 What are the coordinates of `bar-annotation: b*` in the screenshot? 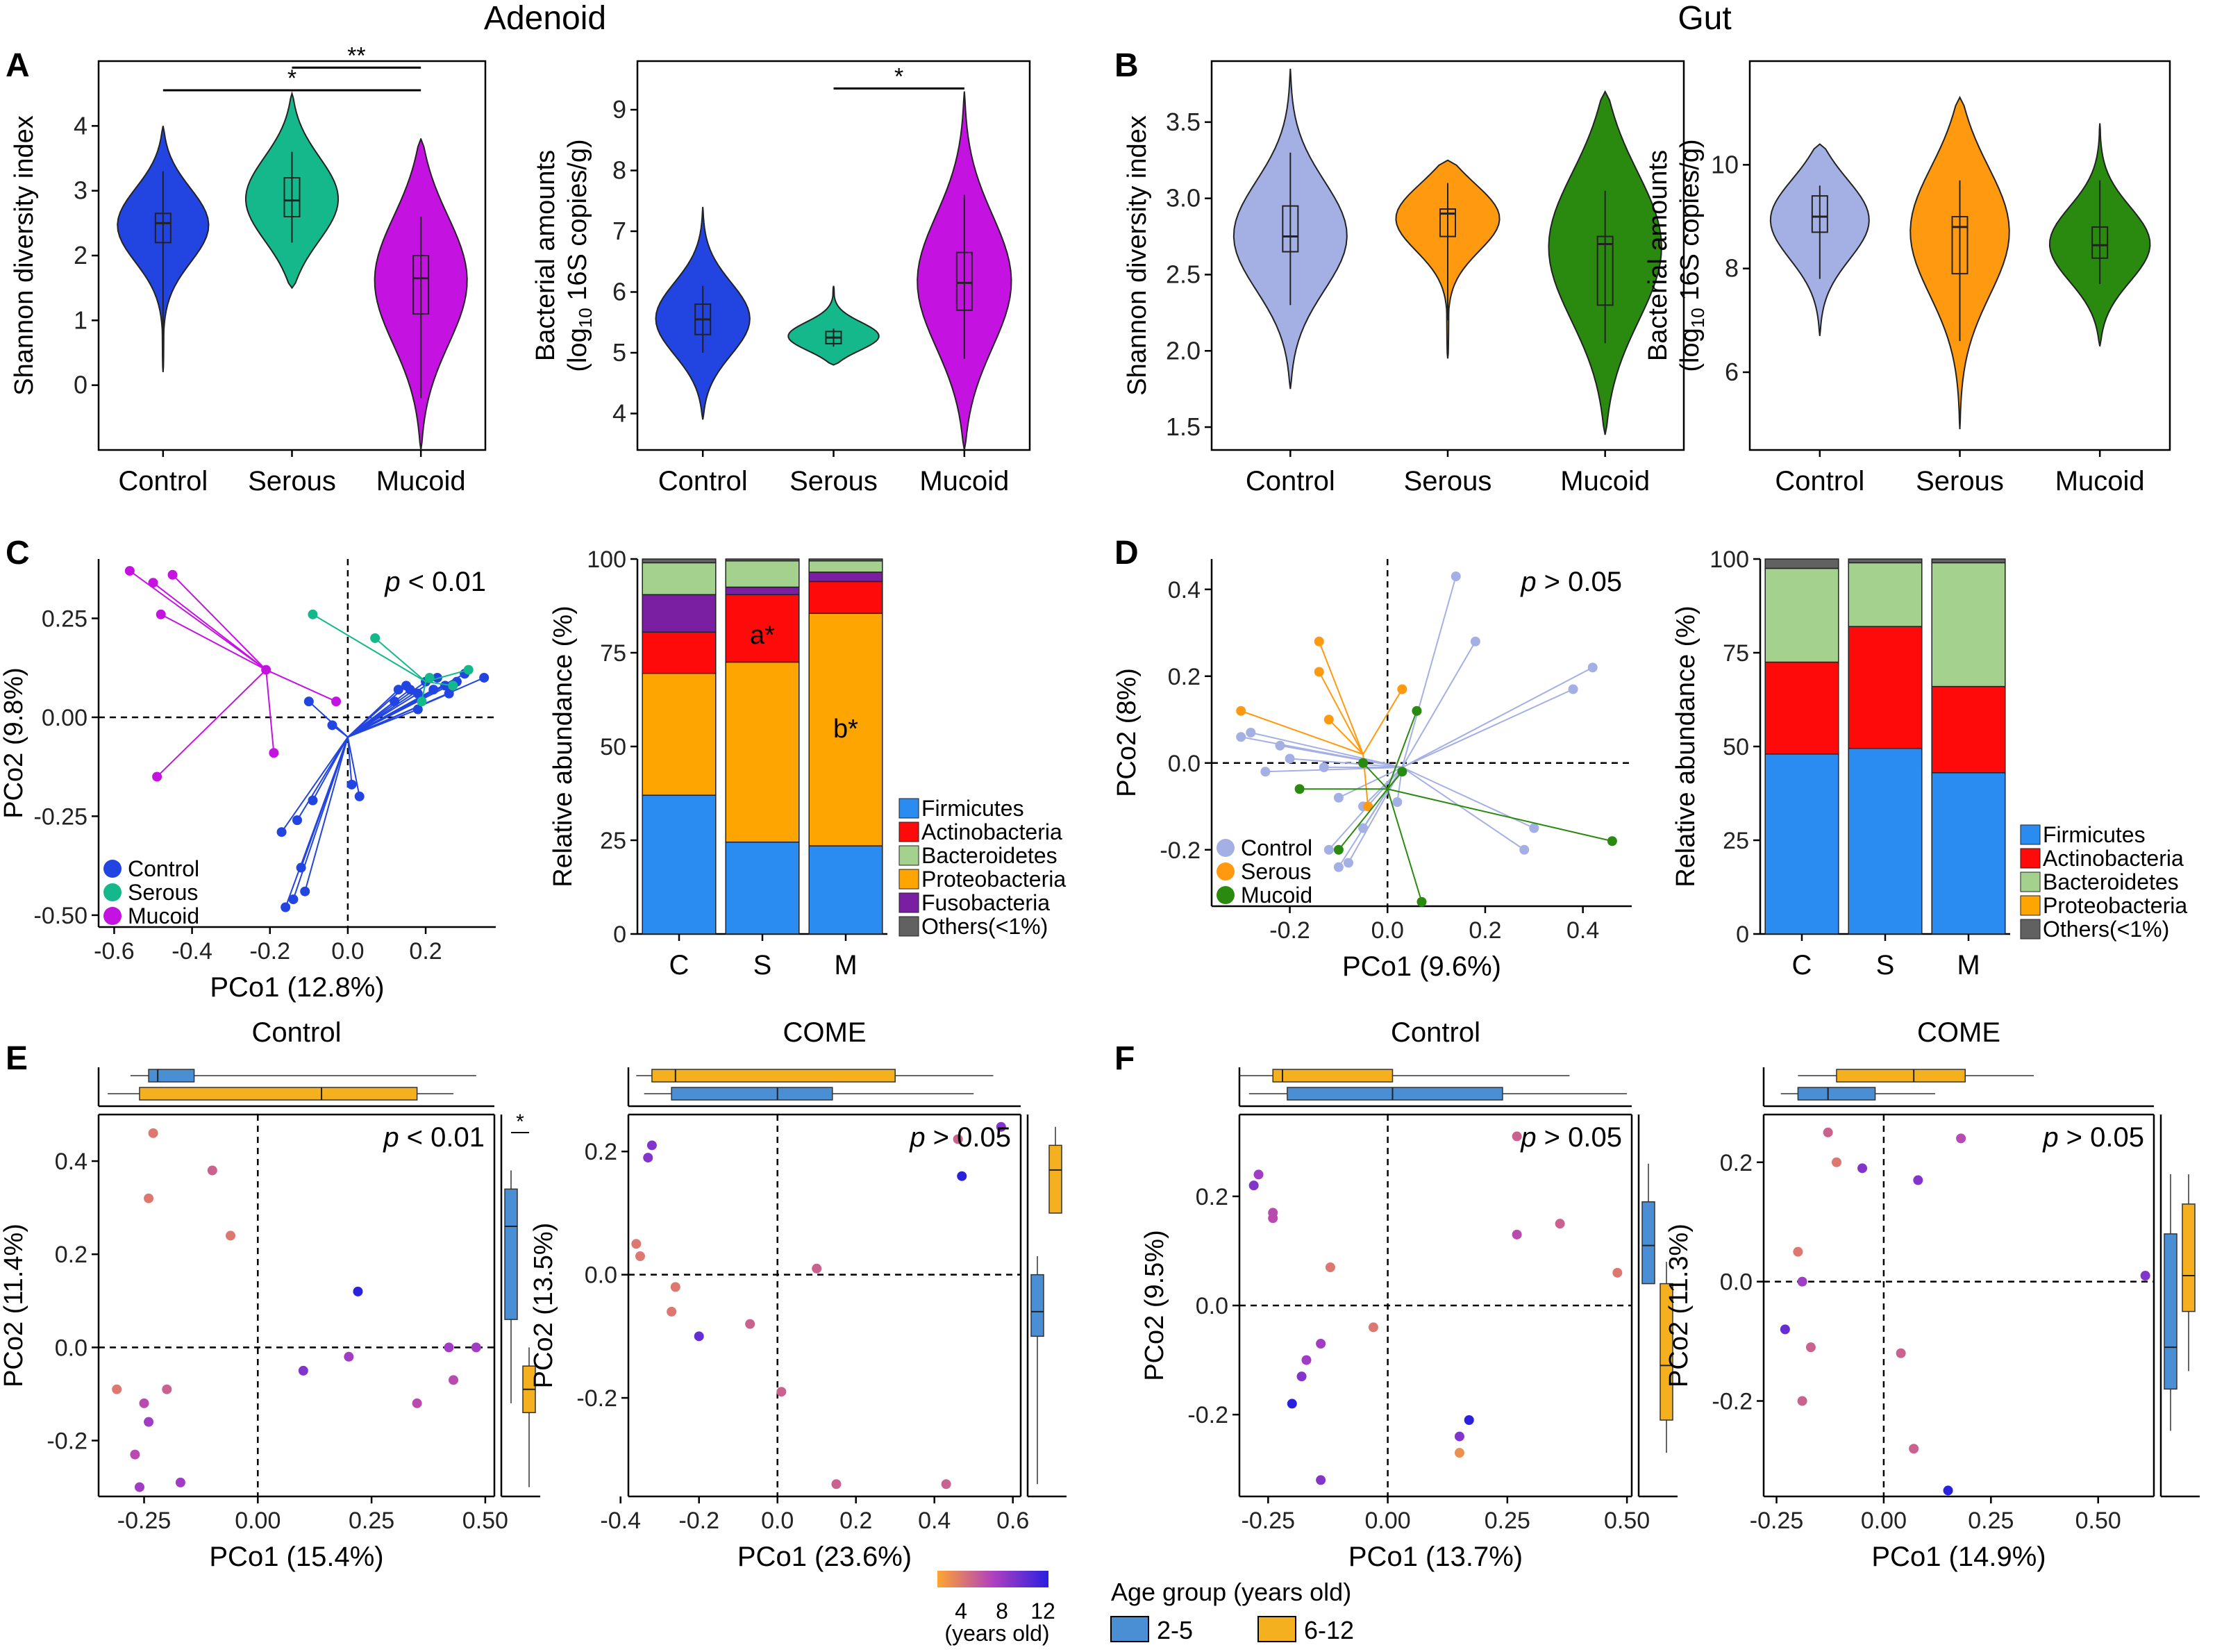 It's located at (845, 730).